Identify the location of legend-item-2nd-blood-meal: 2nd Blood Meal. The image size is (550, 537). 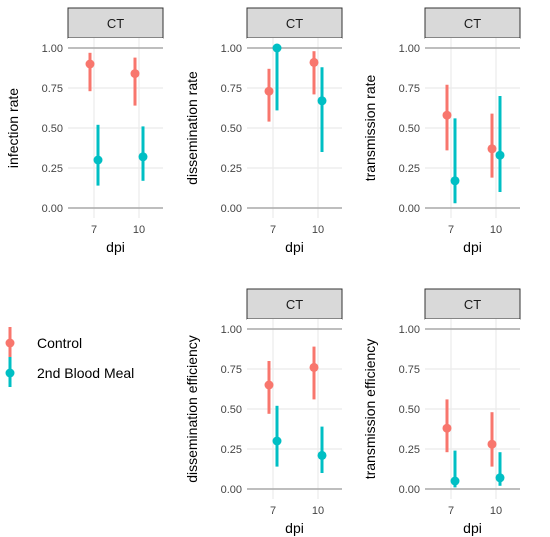
(69, 372).